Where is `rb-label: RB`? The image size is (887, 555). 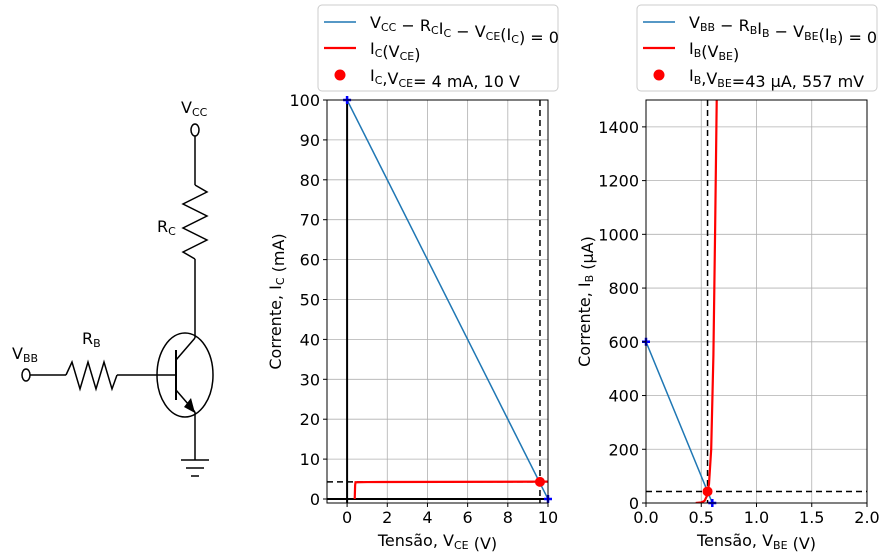
rb-label: RB is located at coordinates (91, 339).